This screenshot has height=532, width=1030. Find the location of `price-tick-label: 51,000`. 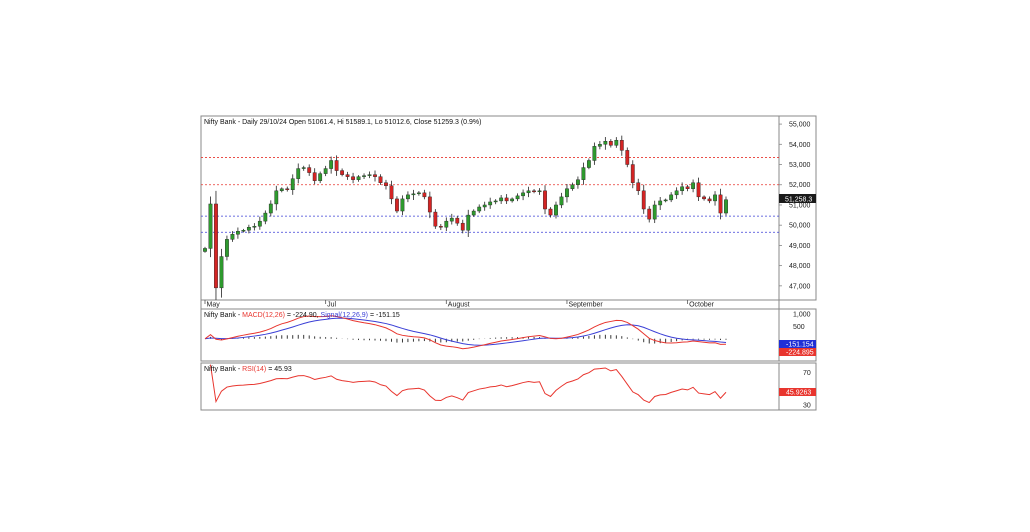

price-tick-label: 51,000 is located at coordinates (800, 205).